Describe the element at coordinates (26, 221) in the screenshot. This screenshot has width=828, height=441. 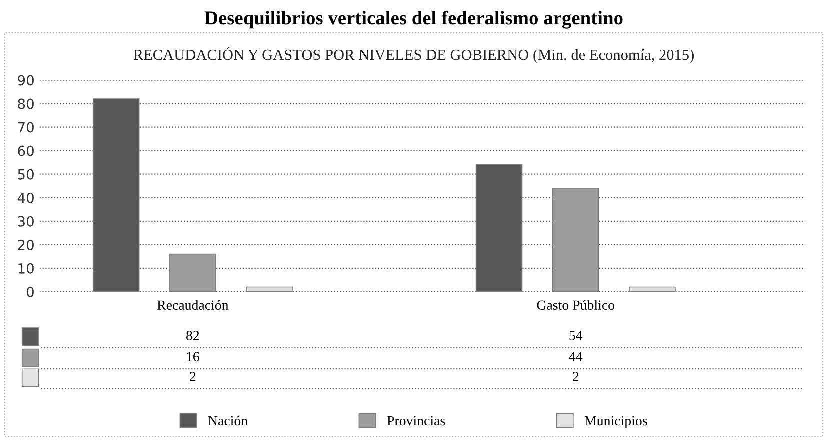
I see `y-tick-label: 30` at that location.